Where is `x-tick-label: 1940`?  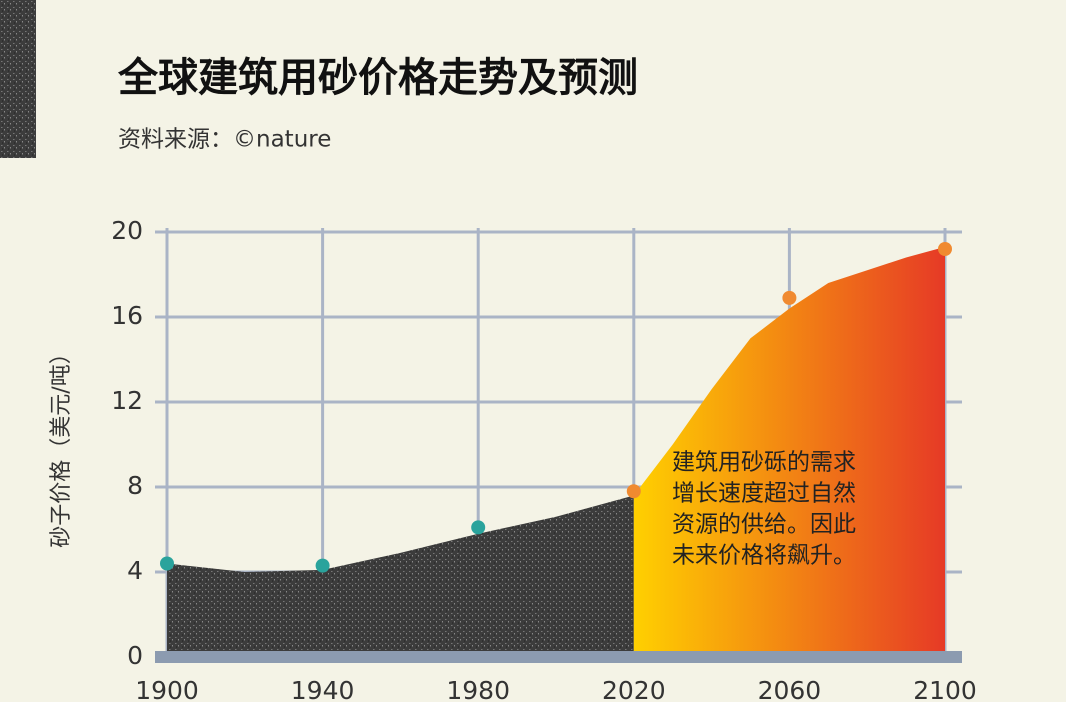 x-tick-label: 1940 is located at coordinates (323, 689).